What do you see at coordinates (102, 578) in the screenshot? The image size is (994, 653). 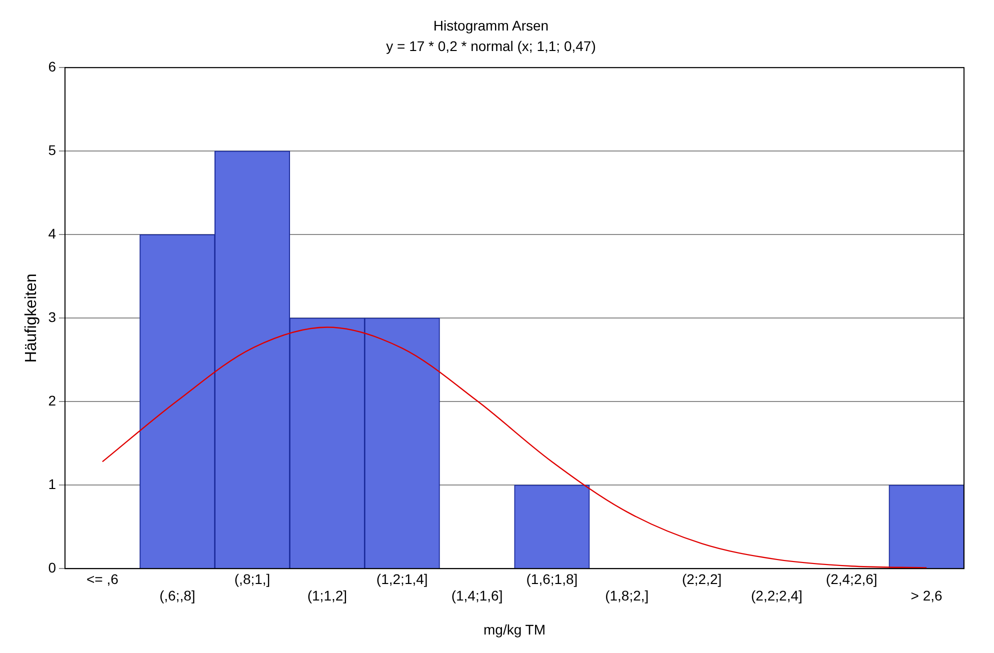 I see `x-tick-label: <= ,6` at bounding box center [102, 578].